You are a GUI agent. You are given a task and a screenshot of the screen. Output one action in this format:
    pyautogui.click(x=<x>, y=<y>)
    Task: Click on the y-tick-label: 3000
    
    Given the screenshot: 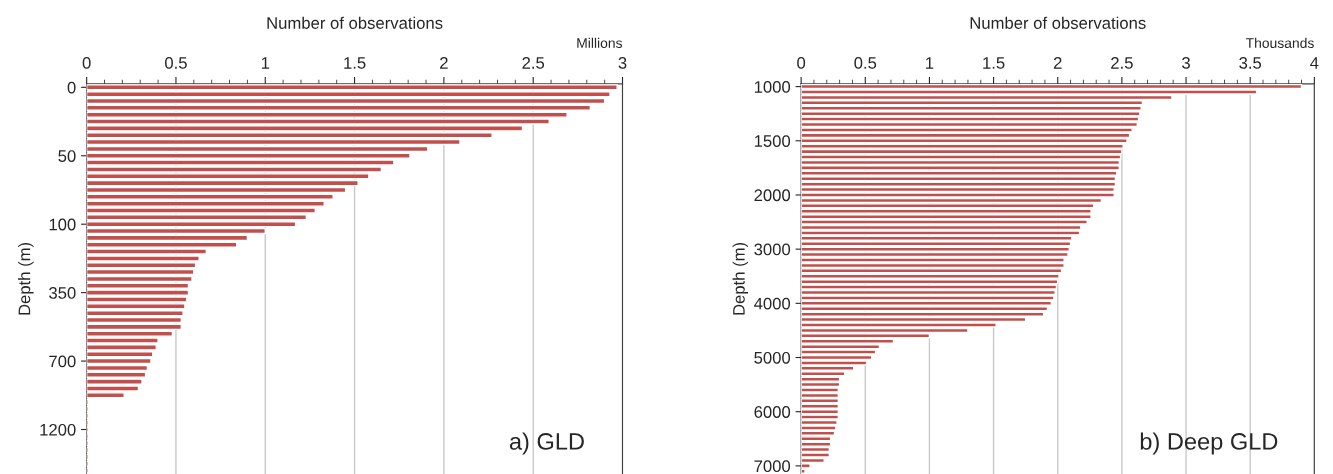 What is the action you would take?
    pyautogui.click(x=772, y=249)
    